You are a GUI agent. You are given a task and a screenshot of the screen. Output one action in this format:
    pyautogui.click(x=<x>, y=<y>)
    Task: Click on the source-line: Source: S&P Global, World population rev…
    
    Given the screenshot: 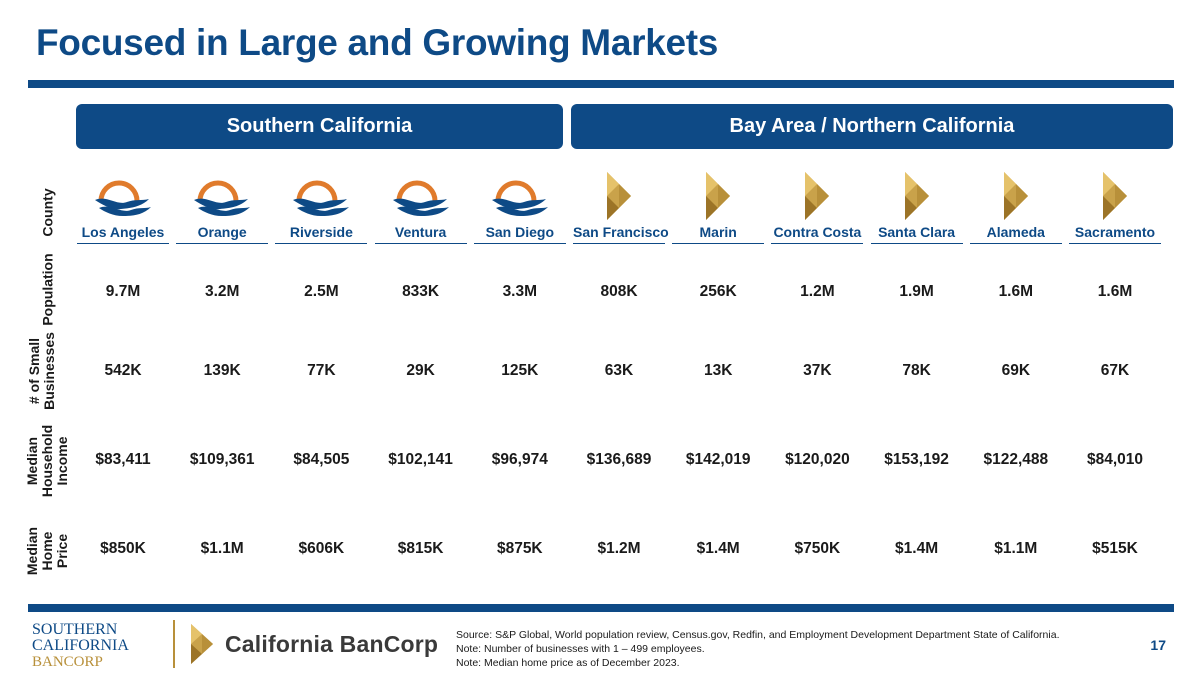 What is the action you would take?
    pyautogui.click(x=758, y=635)
    